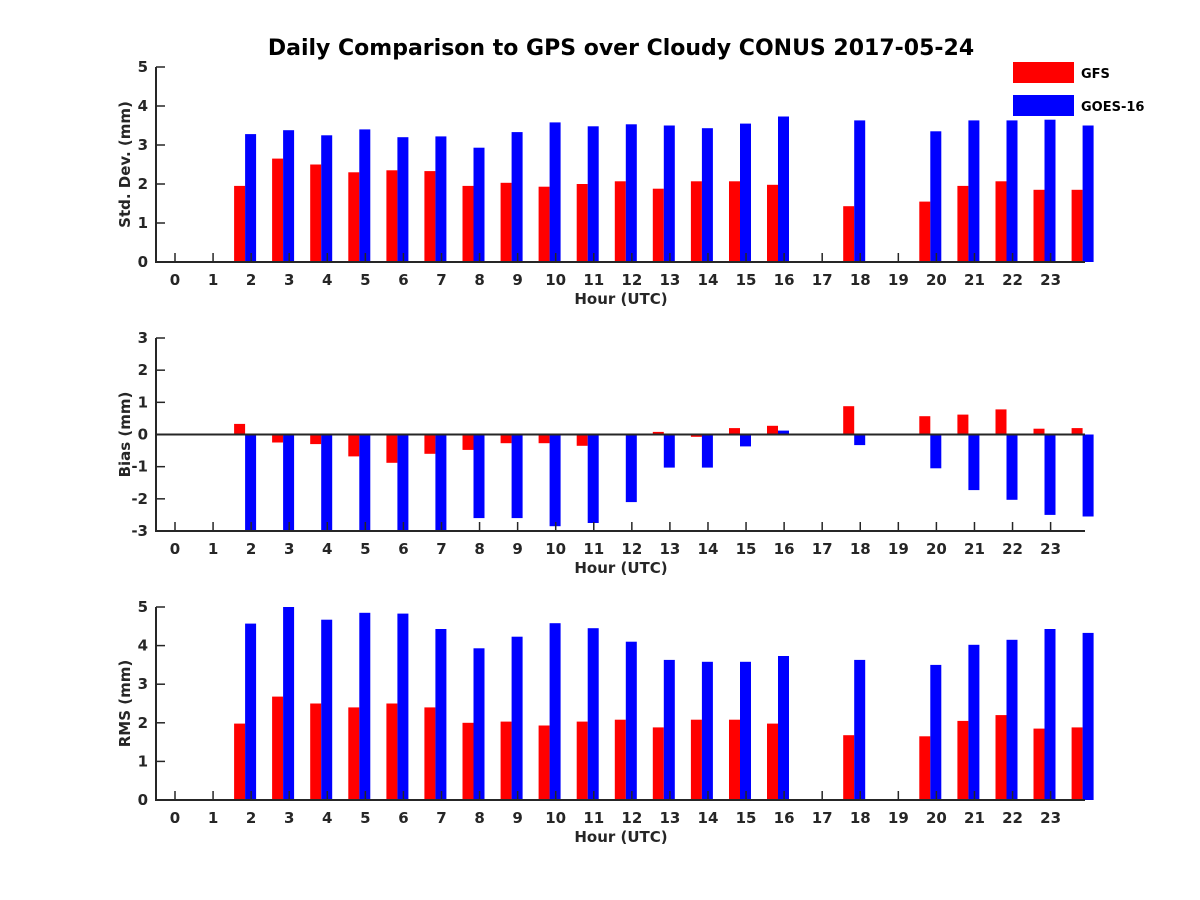 The image size is (1200, 900). Describe the element at coordinates (213, 818) in the screenshot. I see `x-tick-label: 1` at that location.